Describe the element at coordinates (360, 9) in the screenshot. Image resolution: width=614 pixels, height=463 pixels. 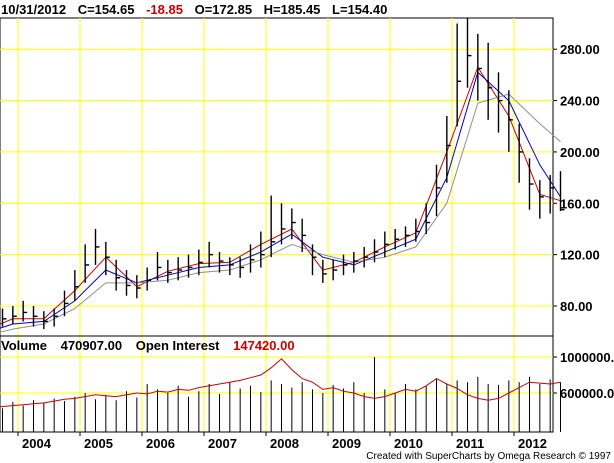
I see `quote-low: L=154.40` at that location.